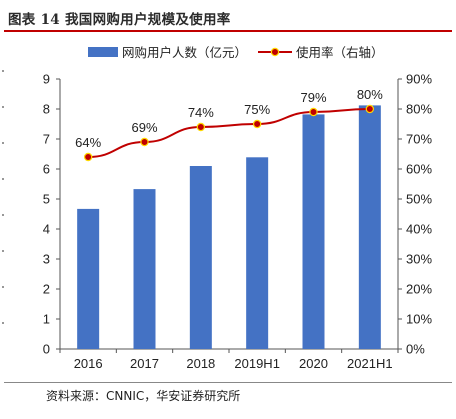 Image resolution: width=456 pixels, height=419 pixels. I want to click on legend-label-bar: 网购用户人数（亿元）, so click(184, 52).